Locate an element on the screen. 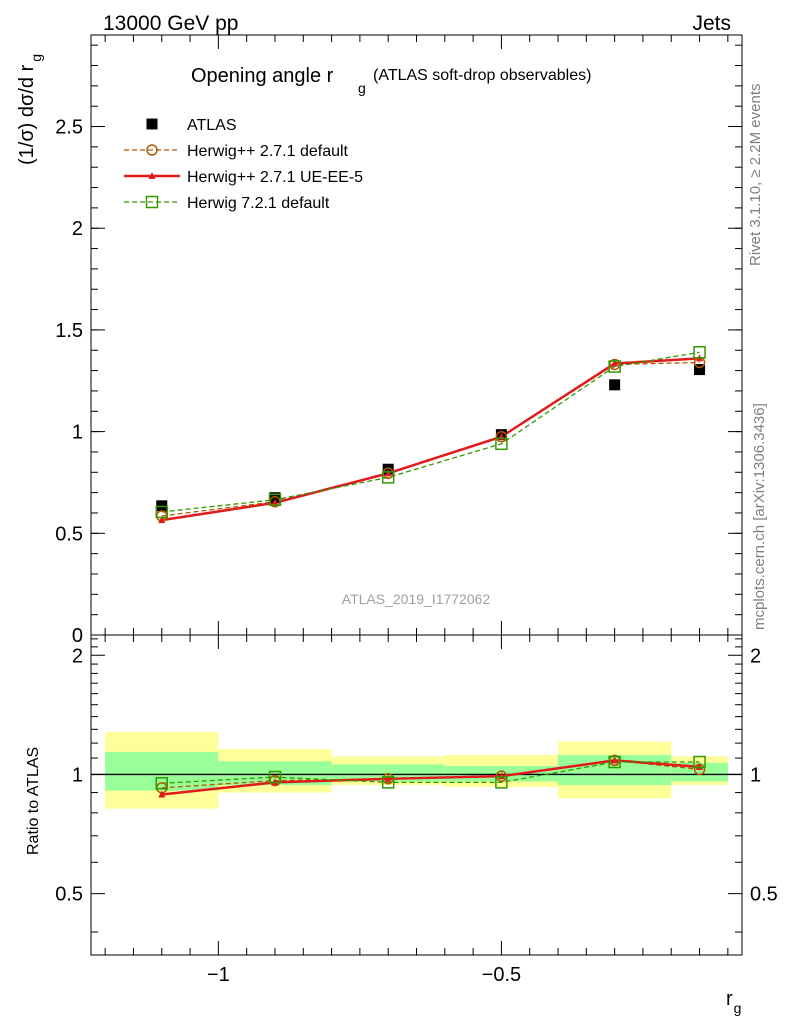 The width and height of the screenshot is (786, 1024). ratio-y-tick-label: 2 is located at coordinates (77, 656).